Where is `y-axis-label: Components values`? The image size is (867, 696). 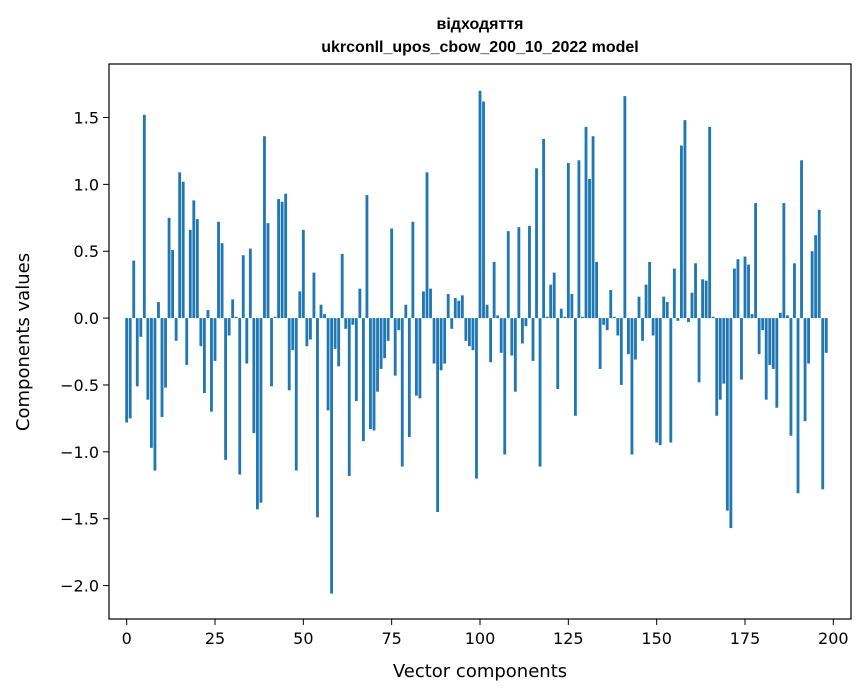
y-axis-label: Components values is located at coordinates (23, 342).